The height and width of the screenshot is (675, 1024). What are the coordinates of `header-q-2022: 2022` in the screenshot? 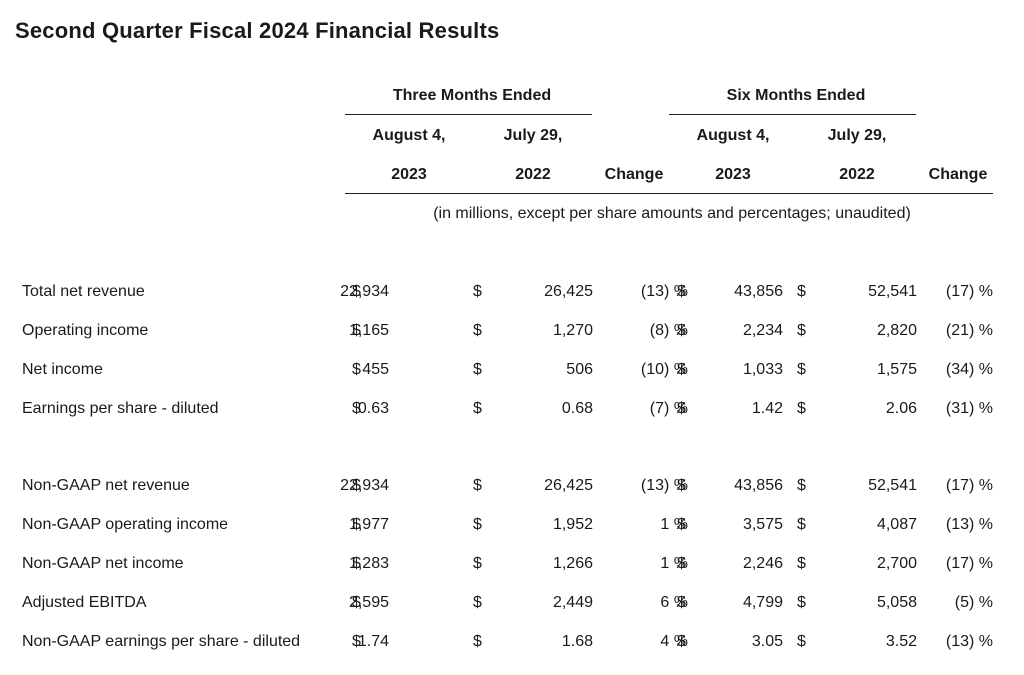 It's located at (533, 174).